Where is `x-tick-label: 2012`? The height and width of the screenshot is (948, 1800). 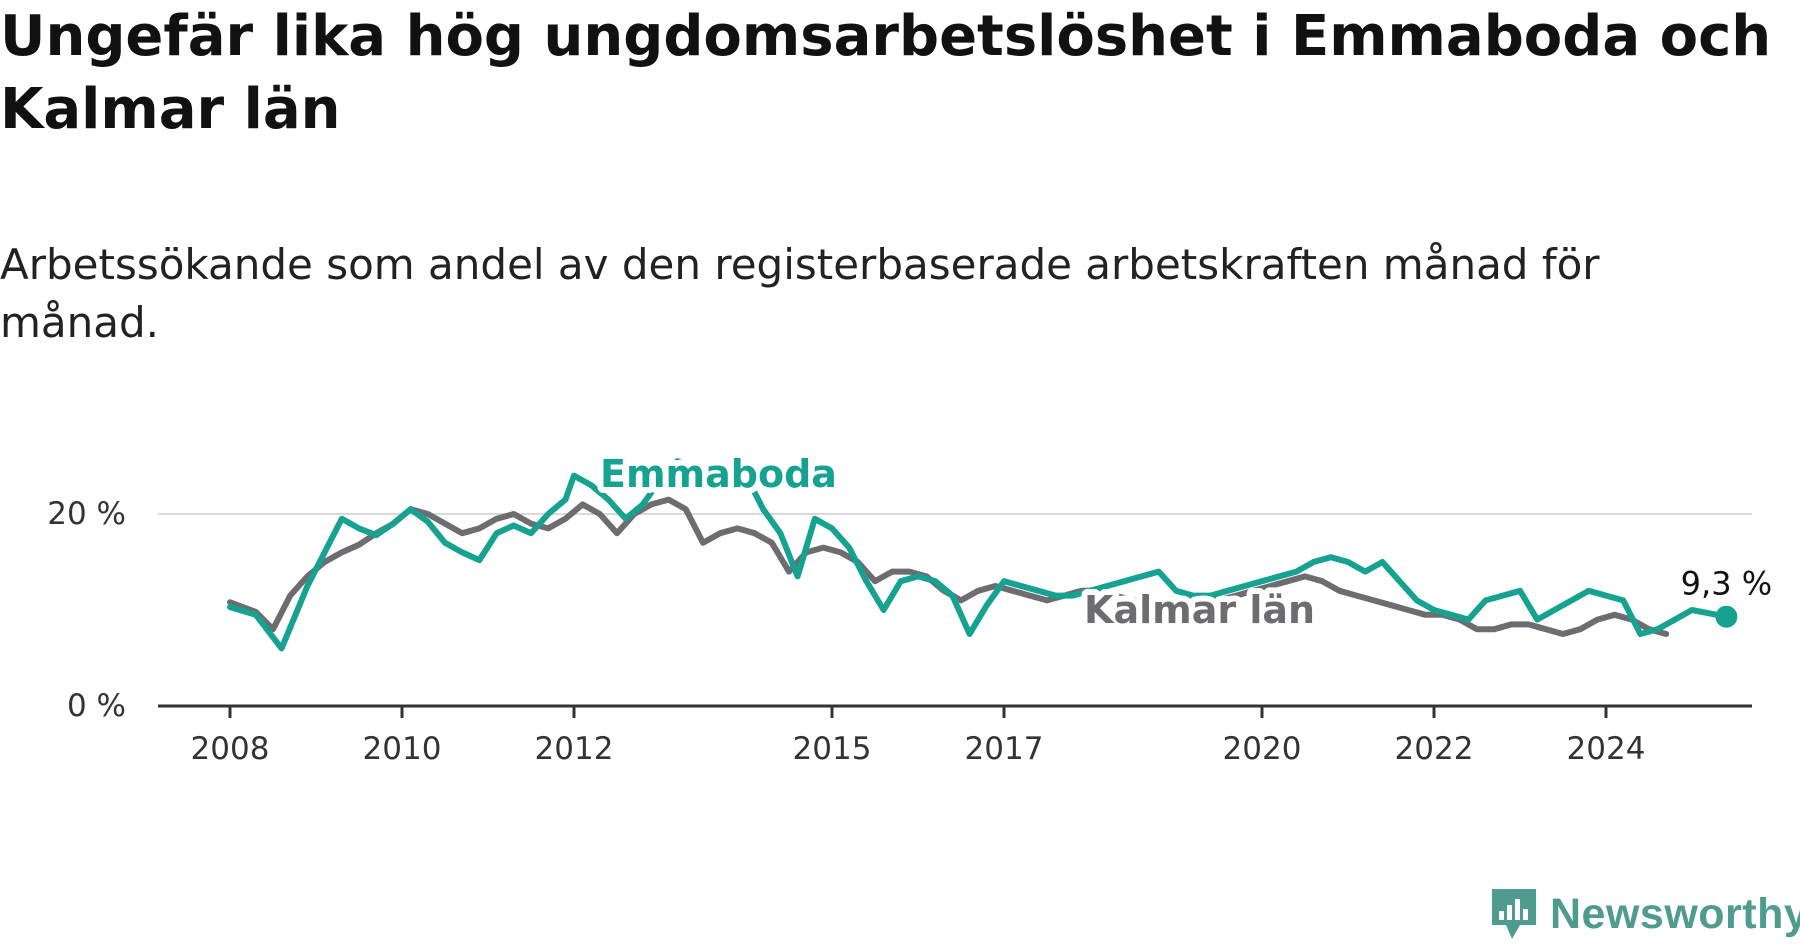
x-tick-label: 2012 is located at coordinates (574, 749).